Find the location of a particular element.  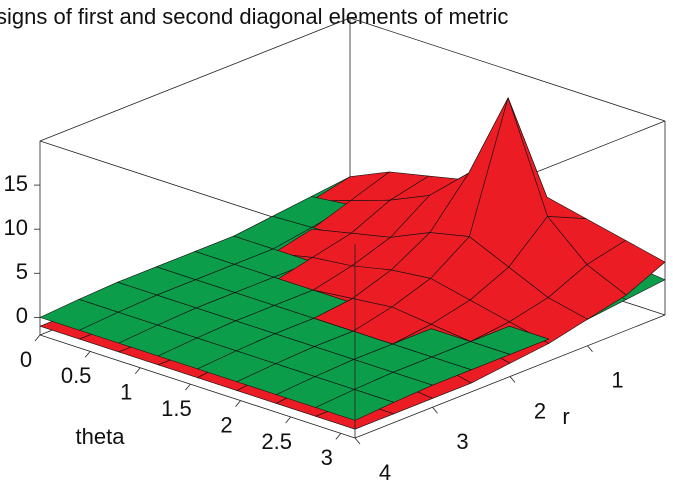

z-tick-label: 10 is located at coordinates (16, 227).